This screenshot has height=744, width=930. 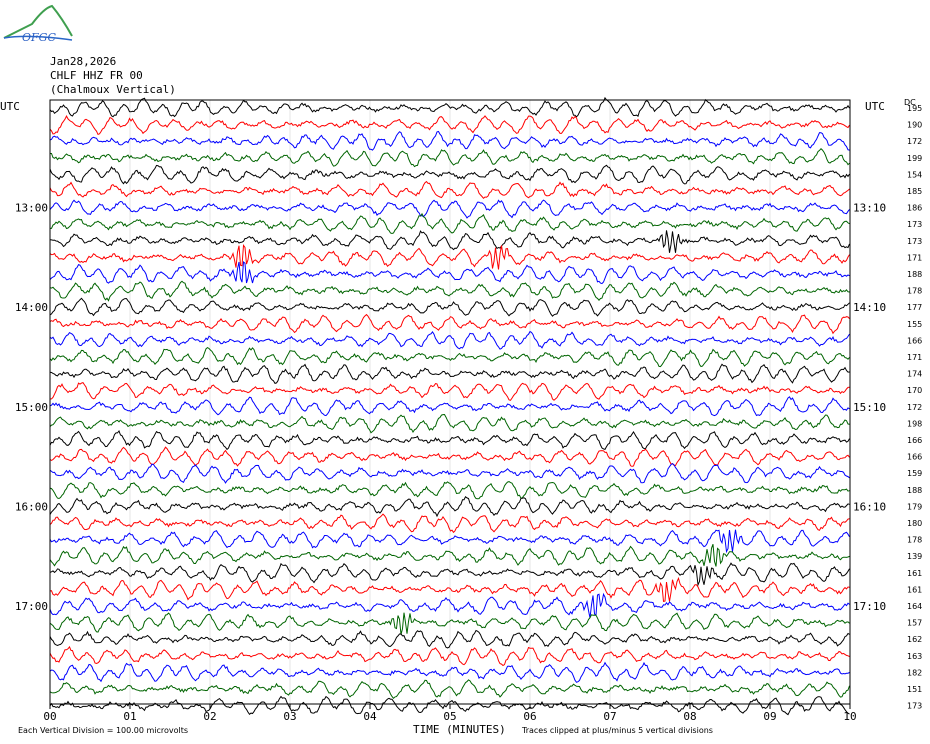 What do you see at coordinates (609, 716) in the screenshot?
I see `x-tick-label: 07` at bounding box center [609, 716].